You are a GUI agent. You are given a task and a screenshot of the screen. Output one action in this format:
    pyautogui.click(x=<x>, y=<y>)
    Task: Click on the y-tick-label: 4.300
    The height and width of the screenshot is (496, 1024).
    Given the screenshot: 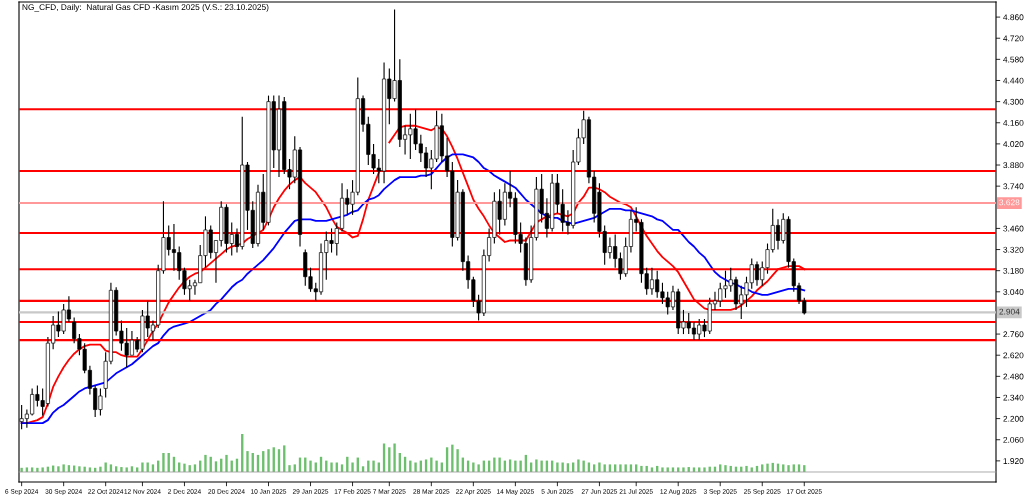 What is the action you would take?
    pyautogui.click(x=1013, y=101)
    